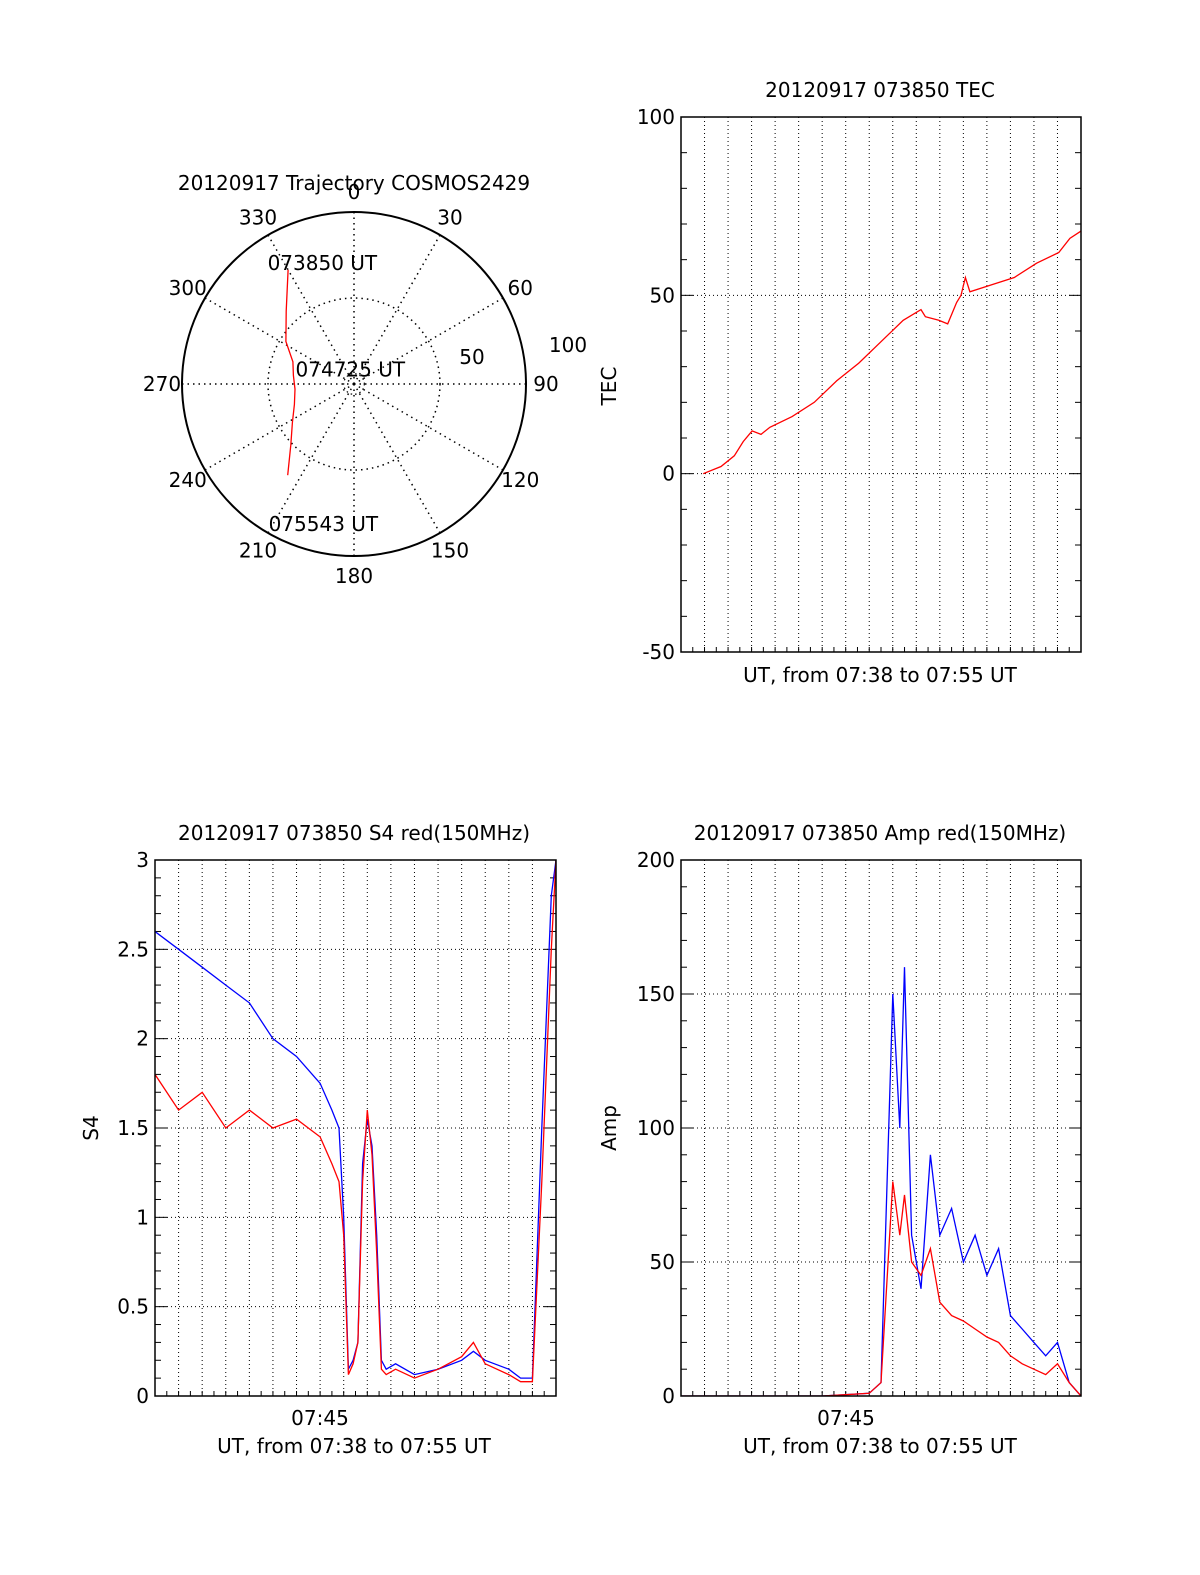  What do you see at coordinates (449, 218) in the screenshot?
I see `polar-azimuth-label: 30` at bounding box center [449, 218].